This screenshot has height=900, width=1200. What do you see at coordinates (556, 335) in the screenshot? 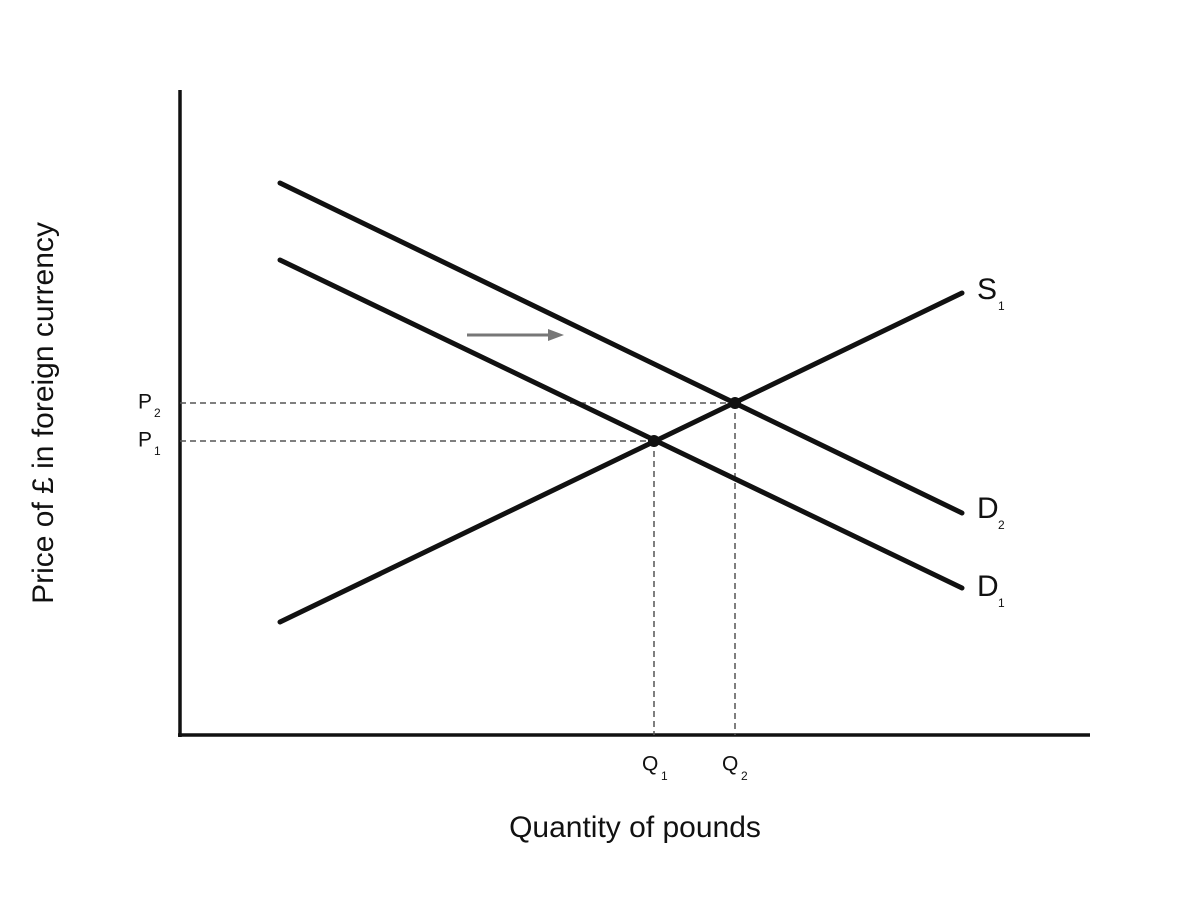
I see `shift-arrow-head` at bounding box center [556, 335].